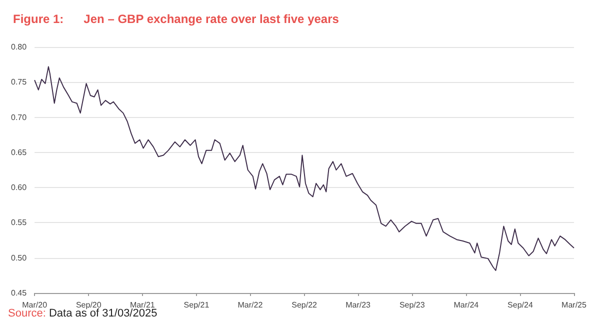 The height and width of the screenshot is (332, 600). Describe the element at coordinates (35, 305) in the screenshot. I see `x-tick-label: Mar/20` at that location.